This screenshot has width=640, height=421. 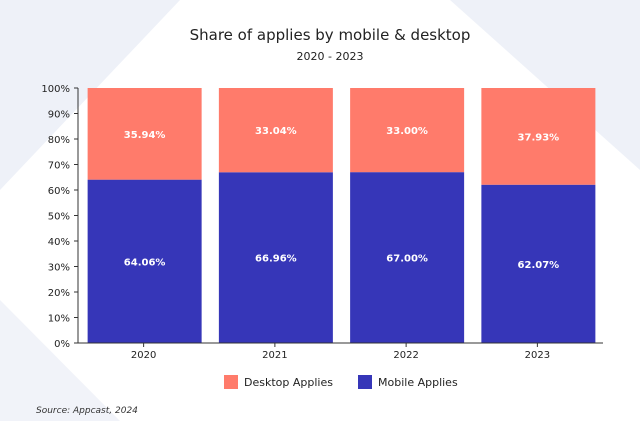 I want to click on bar-value-label: 66.96%, so click(x=276, y=259).